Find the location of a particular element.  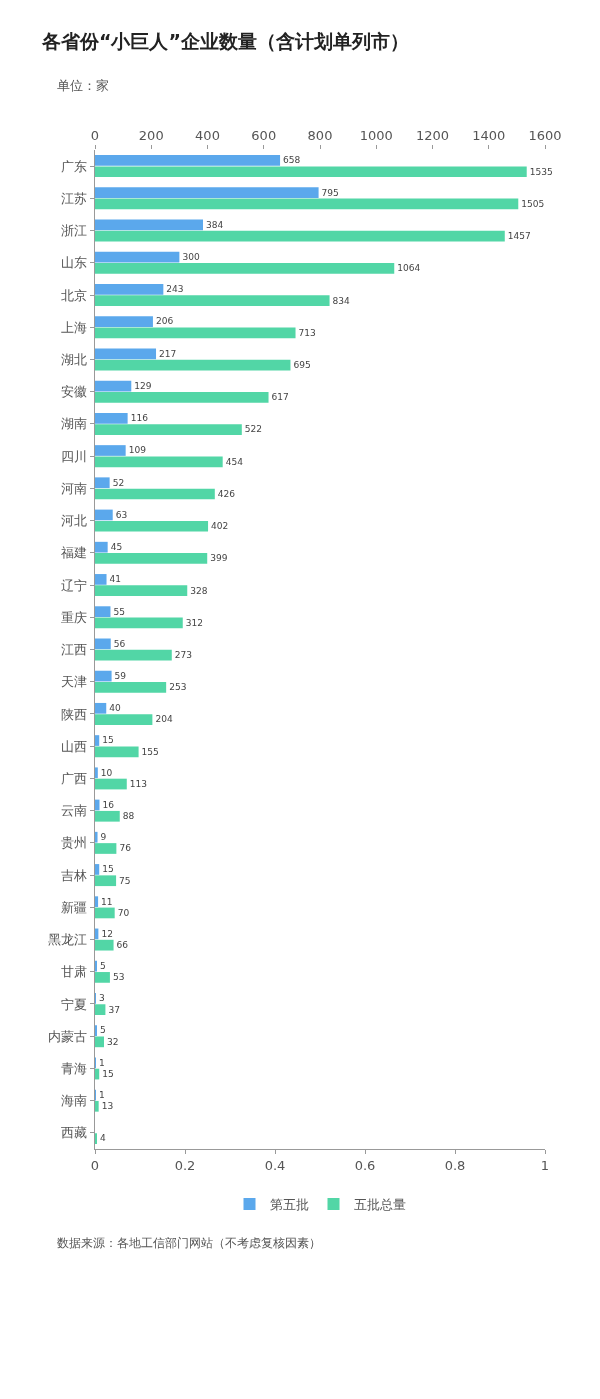

y-tick-label: 云南 is located at coordinates (74, 811).